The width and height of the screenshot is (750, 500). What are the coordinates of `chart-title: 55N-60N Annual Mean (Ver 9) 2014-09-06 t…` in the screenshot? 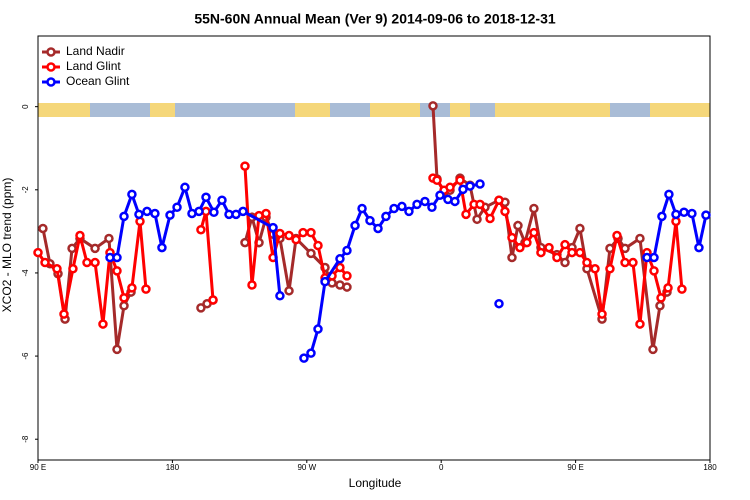 It's located at (375, 19).